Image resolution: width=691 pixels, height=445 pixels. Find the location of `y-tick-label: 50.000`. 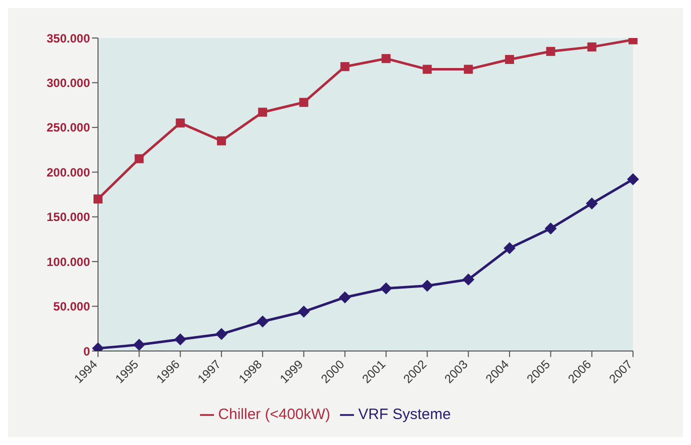

y-tick-label: 50.000 is located at coordinates (71, 307).